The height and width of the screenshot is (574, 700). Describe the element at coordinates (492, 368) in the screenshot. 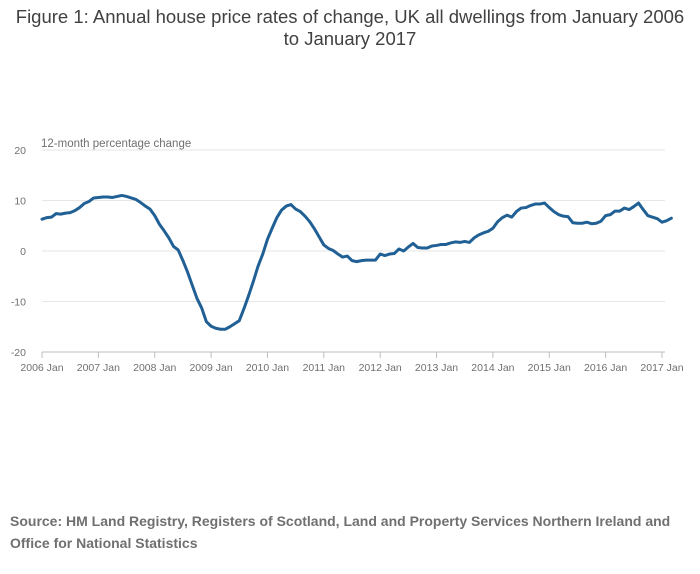

I see `x-tick-label: 2014 Jan` at that location.